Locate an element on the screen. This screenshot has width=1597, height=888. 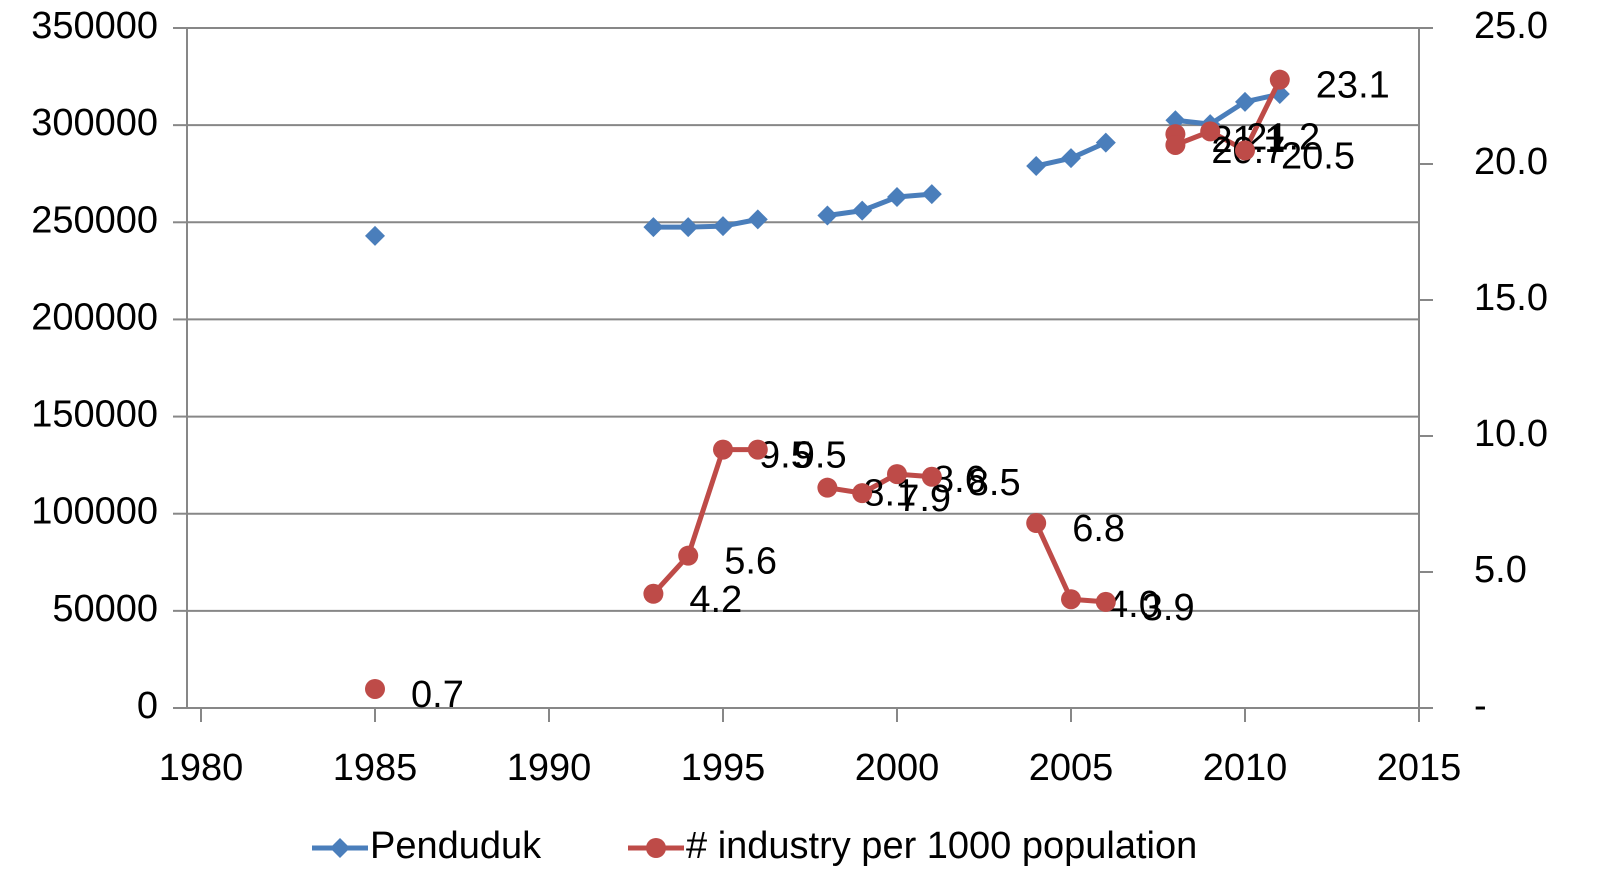
y2-tick-label: - is located at coordinates (1480, 706).